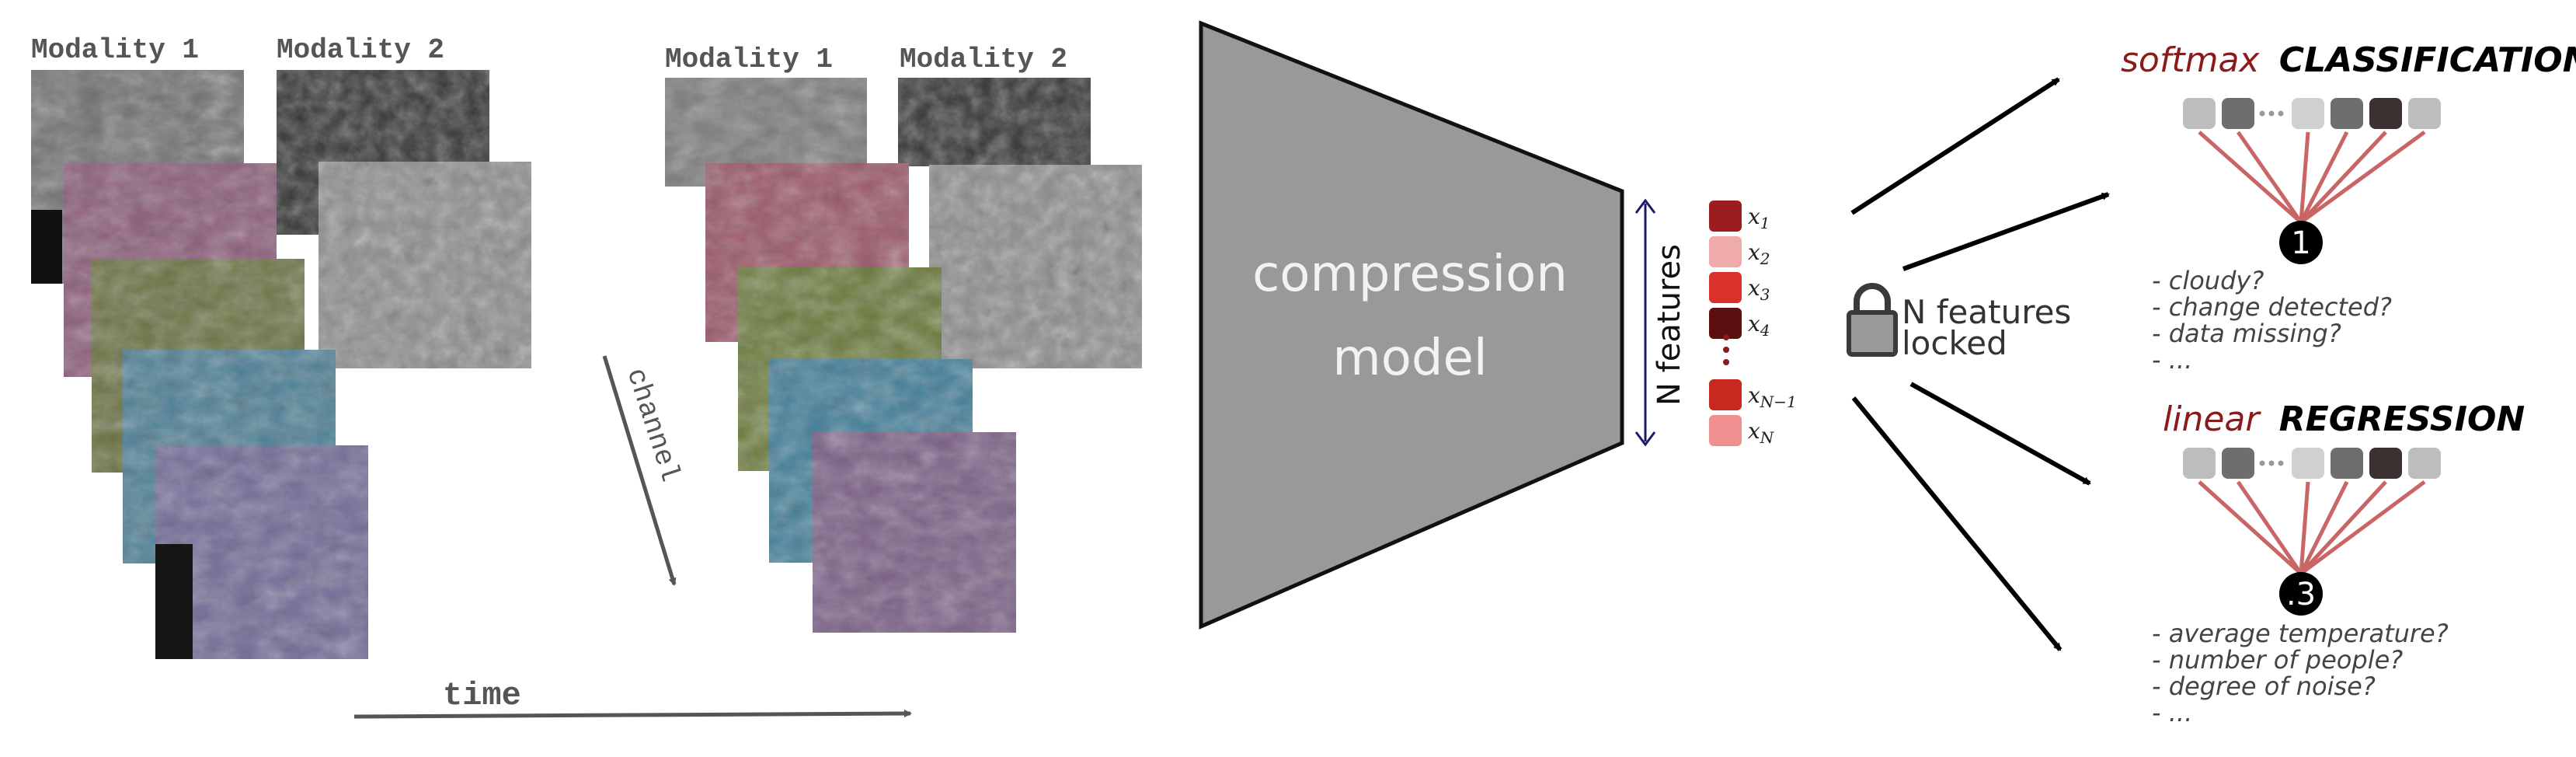 This screenshot has height=757, width=2576. I want to click on lock-text-line2: locked, so click(1954, 343).